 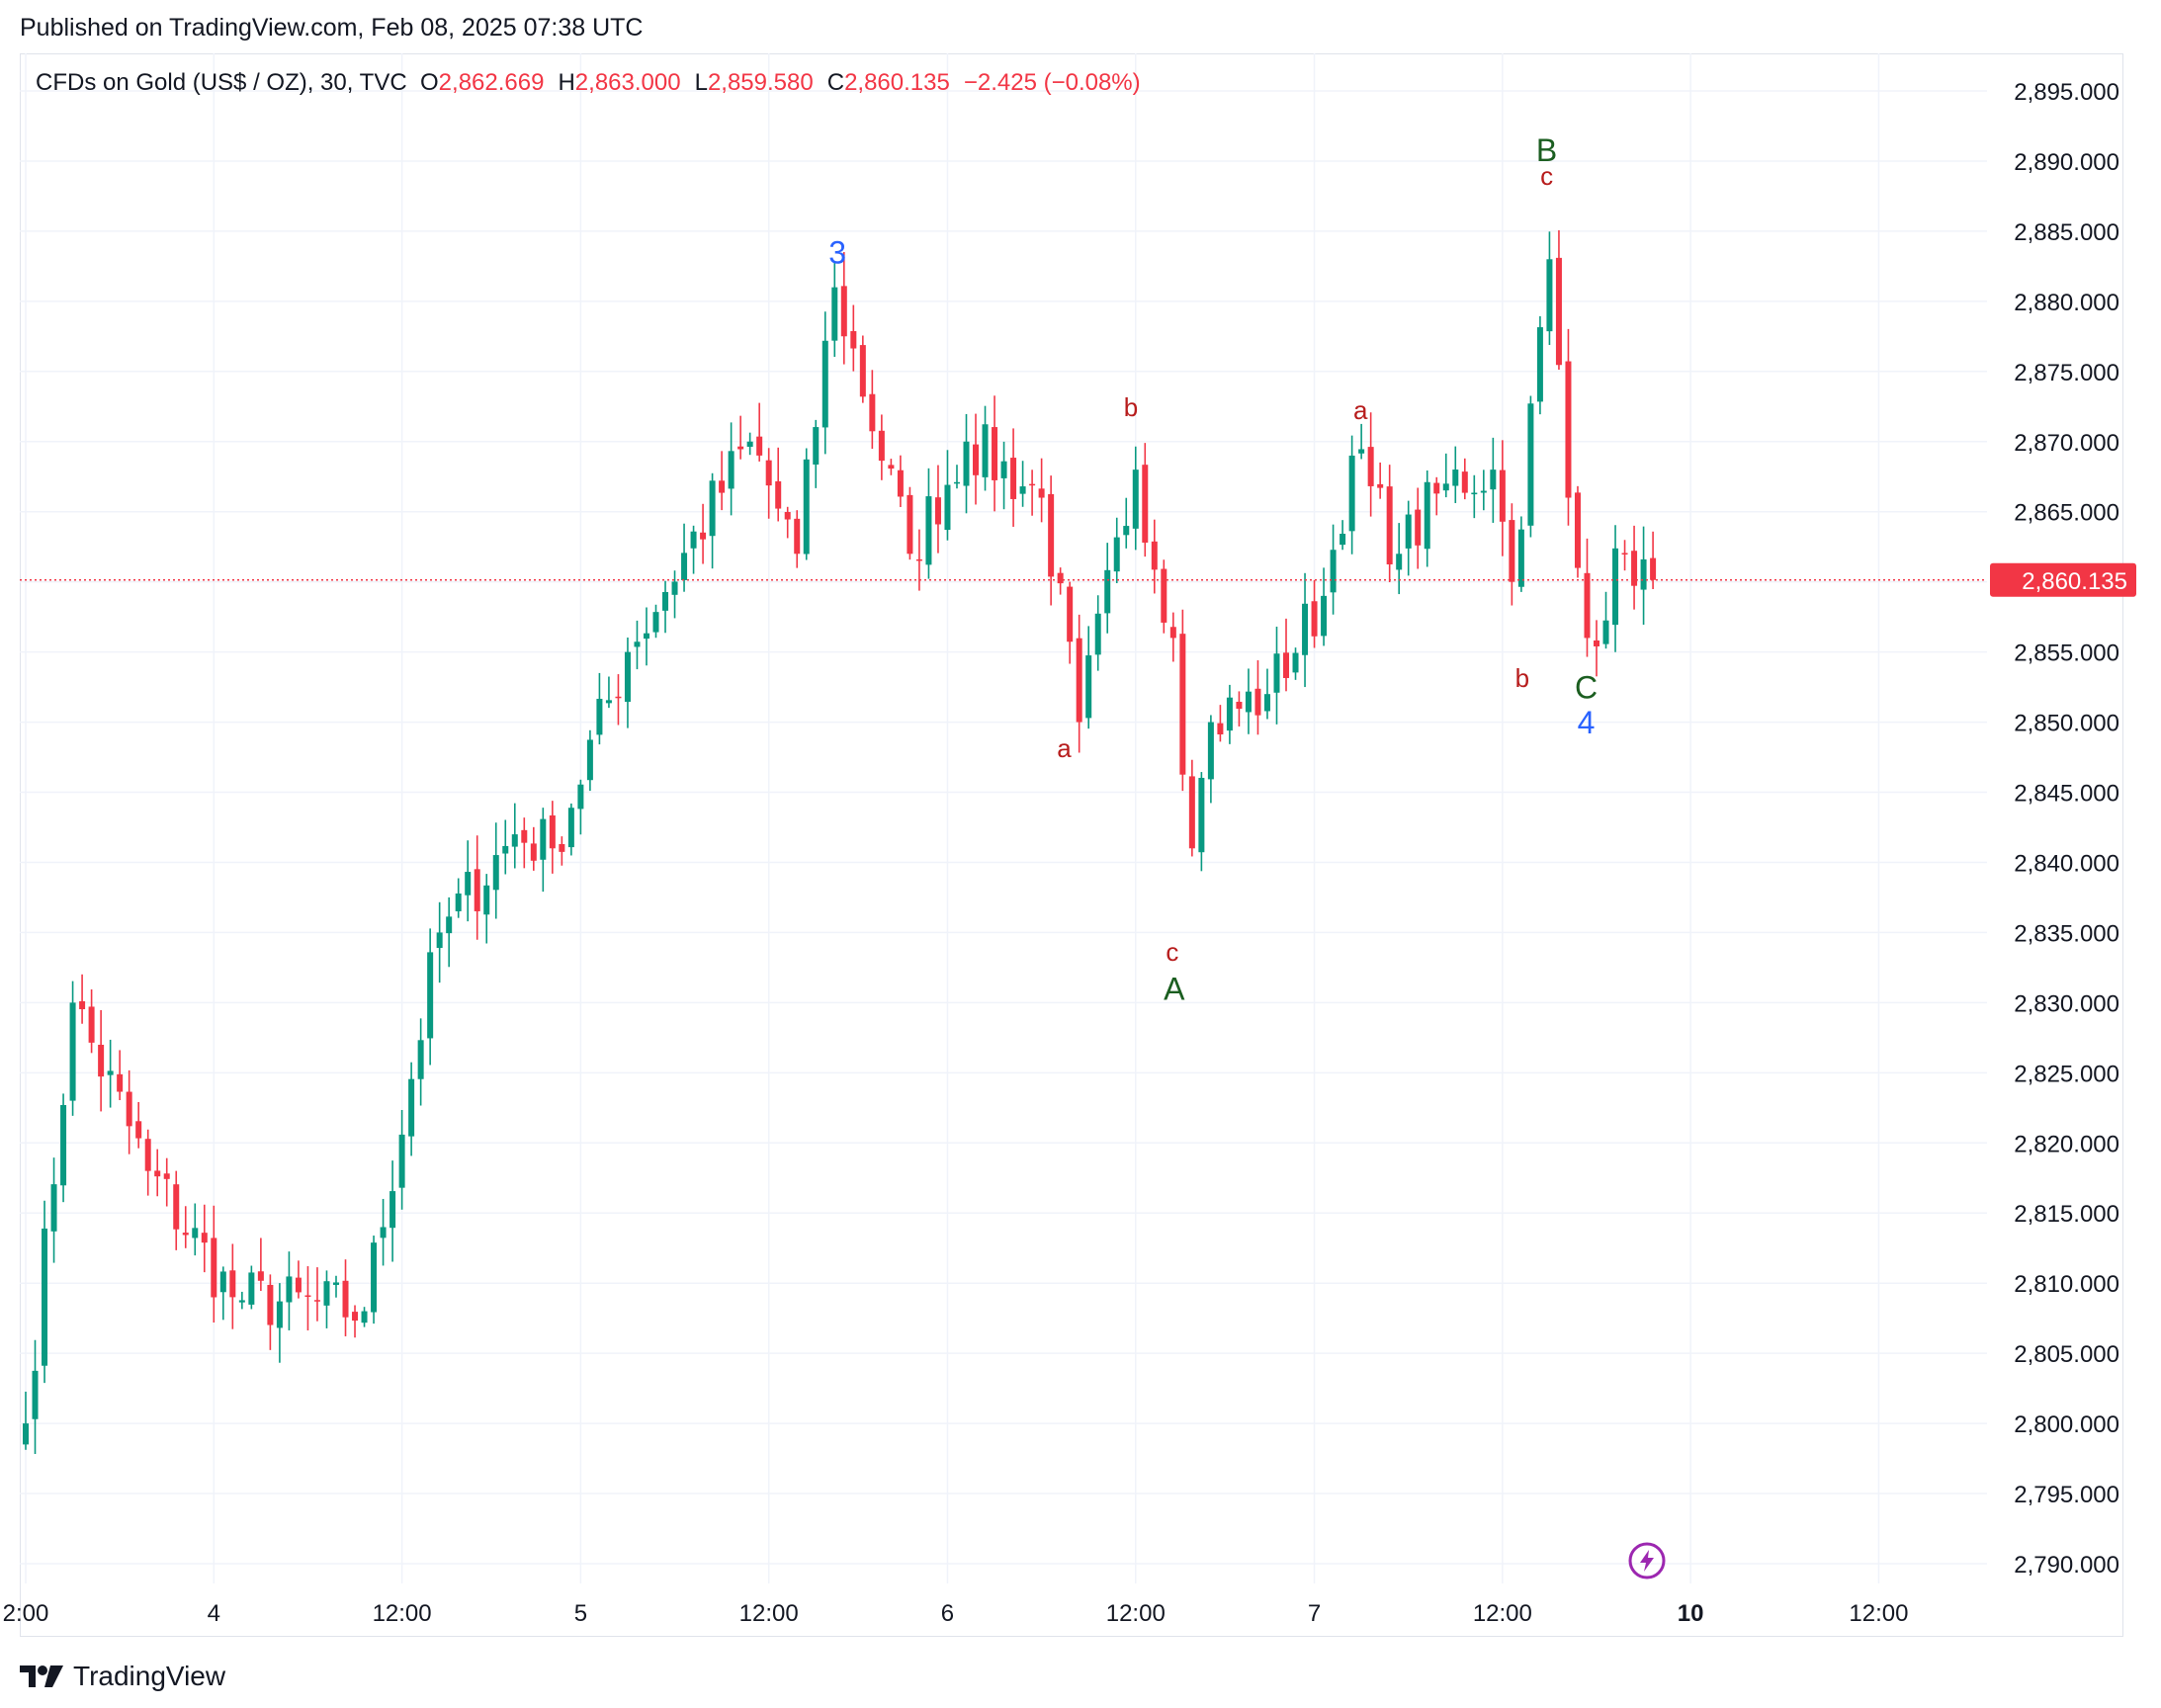 I want to click on y-tick-label: 2,810.000, so click(x=2066, y=1284).